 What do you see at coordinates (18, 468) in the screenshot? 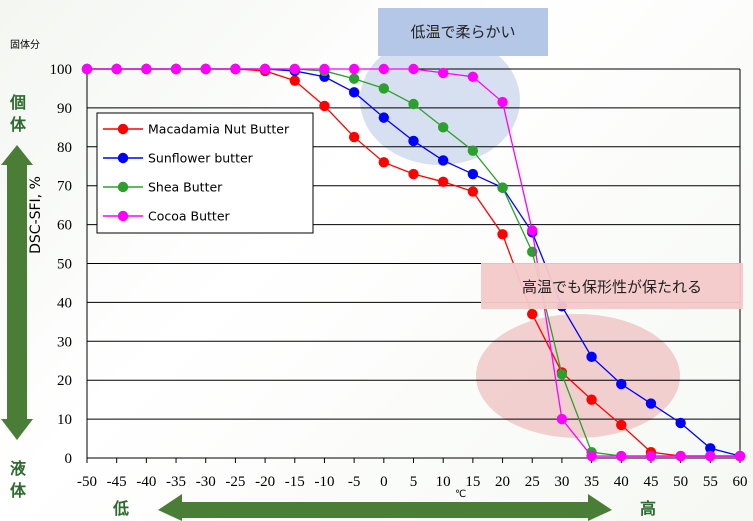
I see `liquid-label: 液` at bounding box center [18, 468].